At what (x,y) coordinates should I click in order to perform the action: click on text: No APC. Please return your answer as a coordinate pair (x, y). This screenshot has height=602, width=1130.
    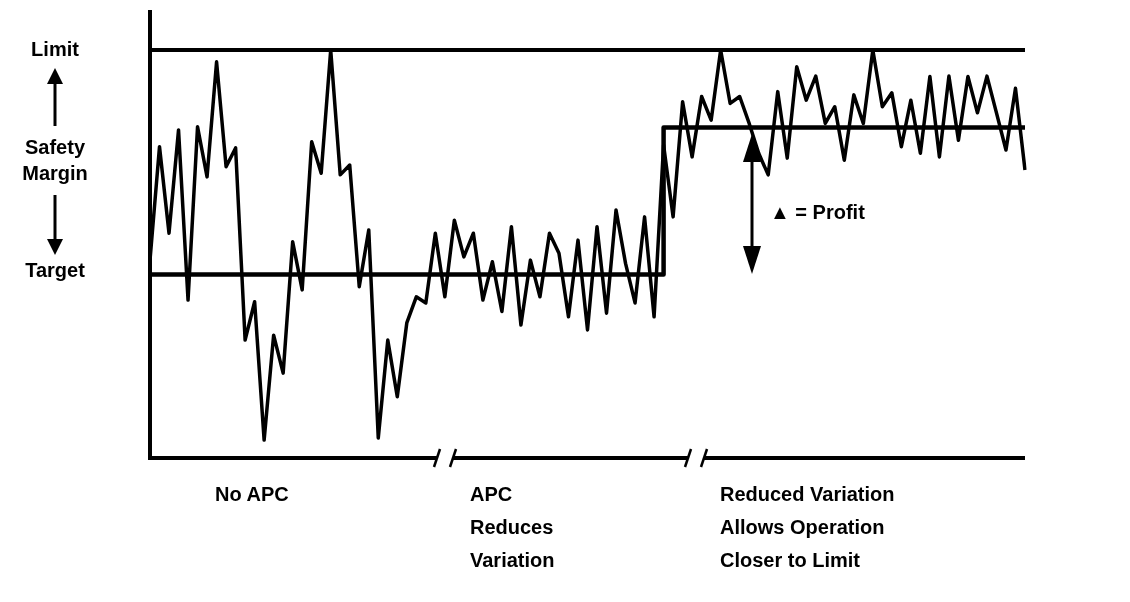
    Looking at the image, I should click on (252, 493).